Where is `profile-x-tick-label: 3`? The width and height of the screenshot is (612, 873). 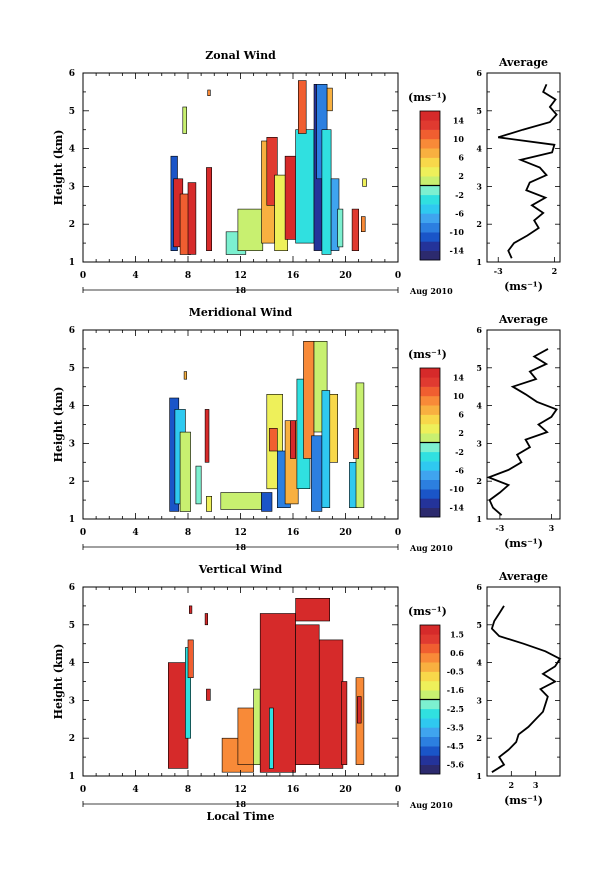
profile-x-tick-label: 3 is located at coordinates (552, 528).